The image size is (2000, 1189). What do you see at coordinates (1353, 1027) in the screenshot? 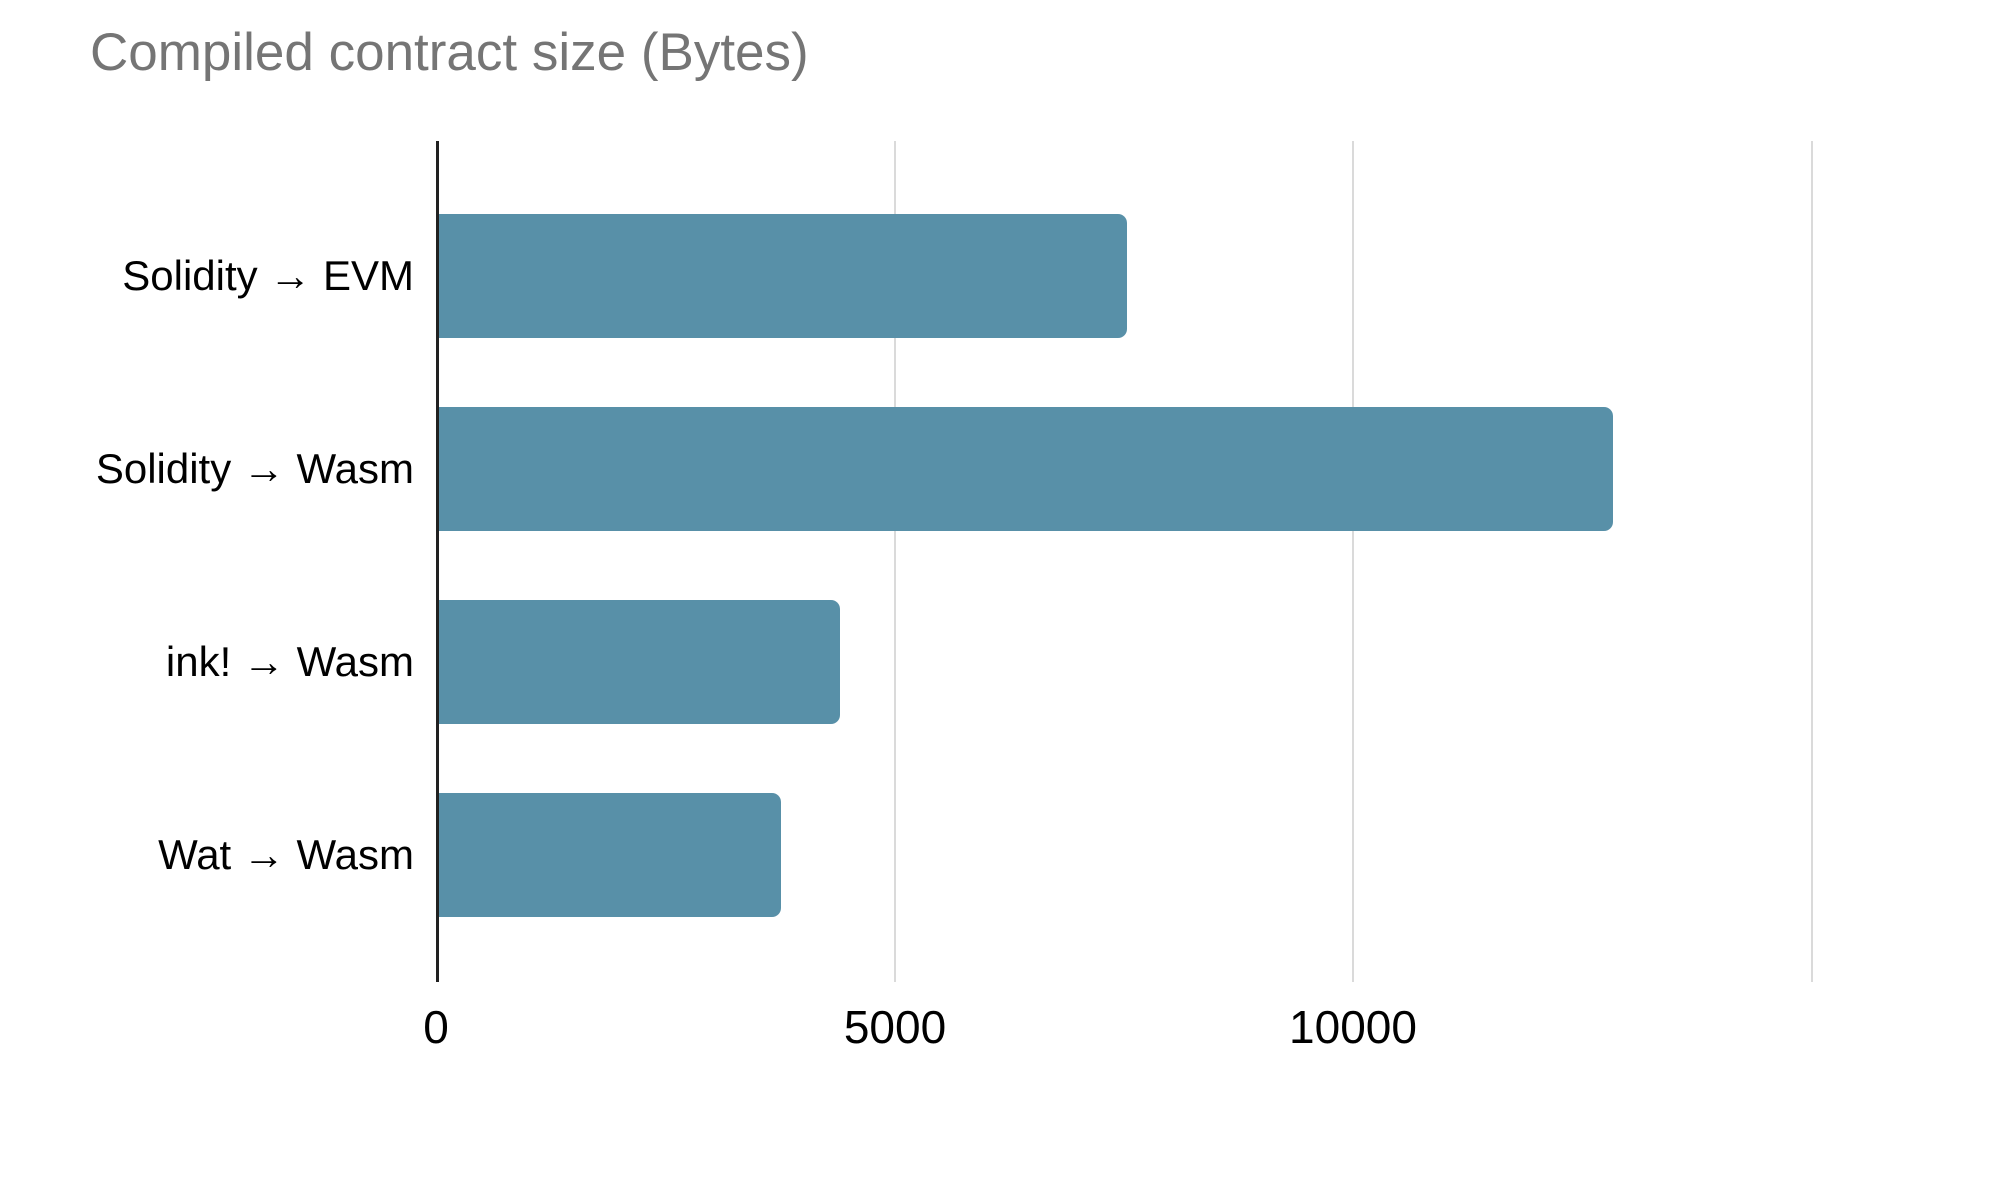
I see `x-tick-label-10000: 10000` at bounding box center [1353, 1027].